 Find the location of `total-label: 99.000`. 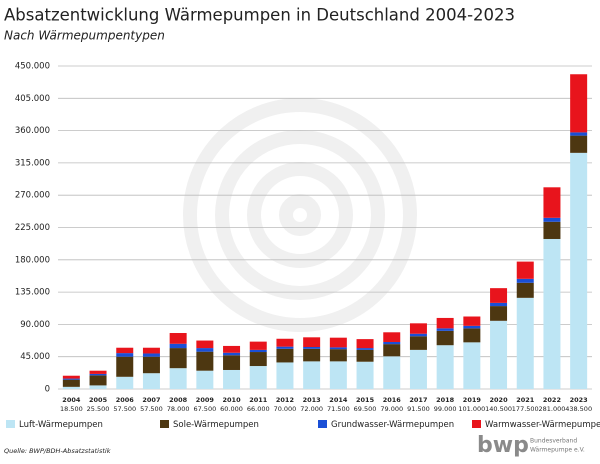

total-label: 99.000 is located at coordinates (445, 409).